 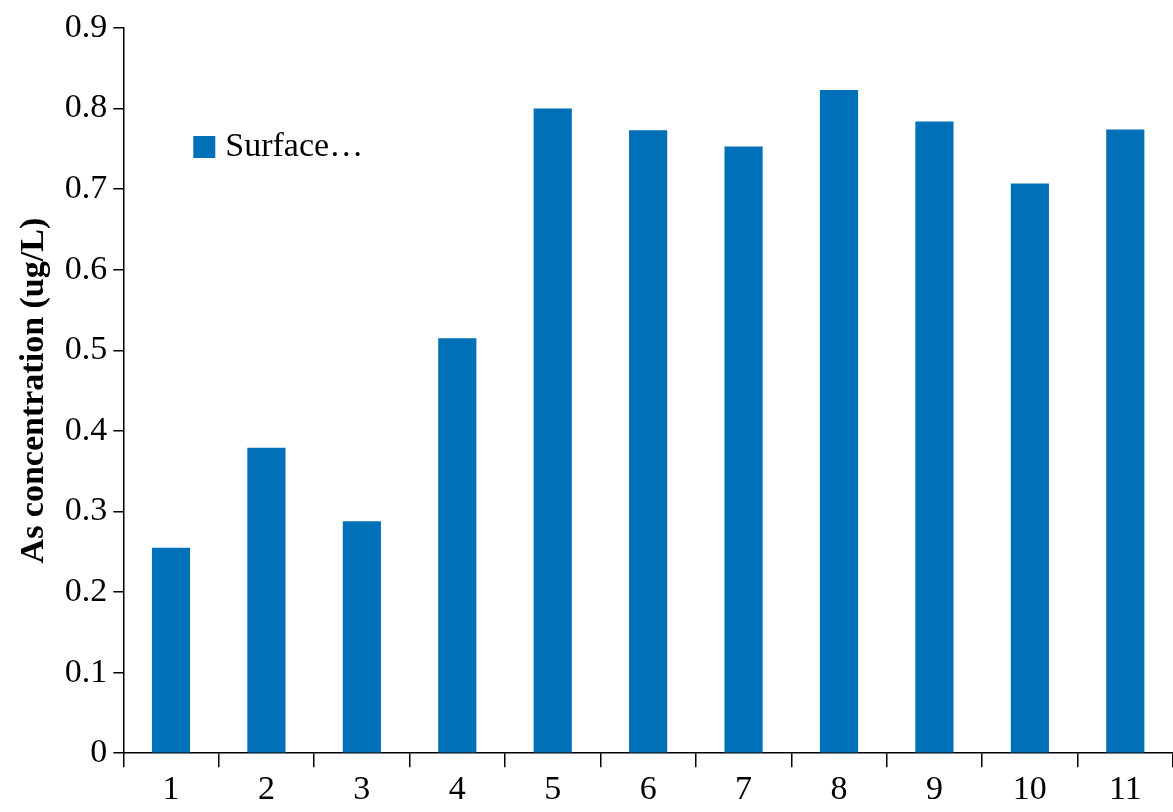 I want to click on y-tick-label: 0.2, so click(x=86, y=589).